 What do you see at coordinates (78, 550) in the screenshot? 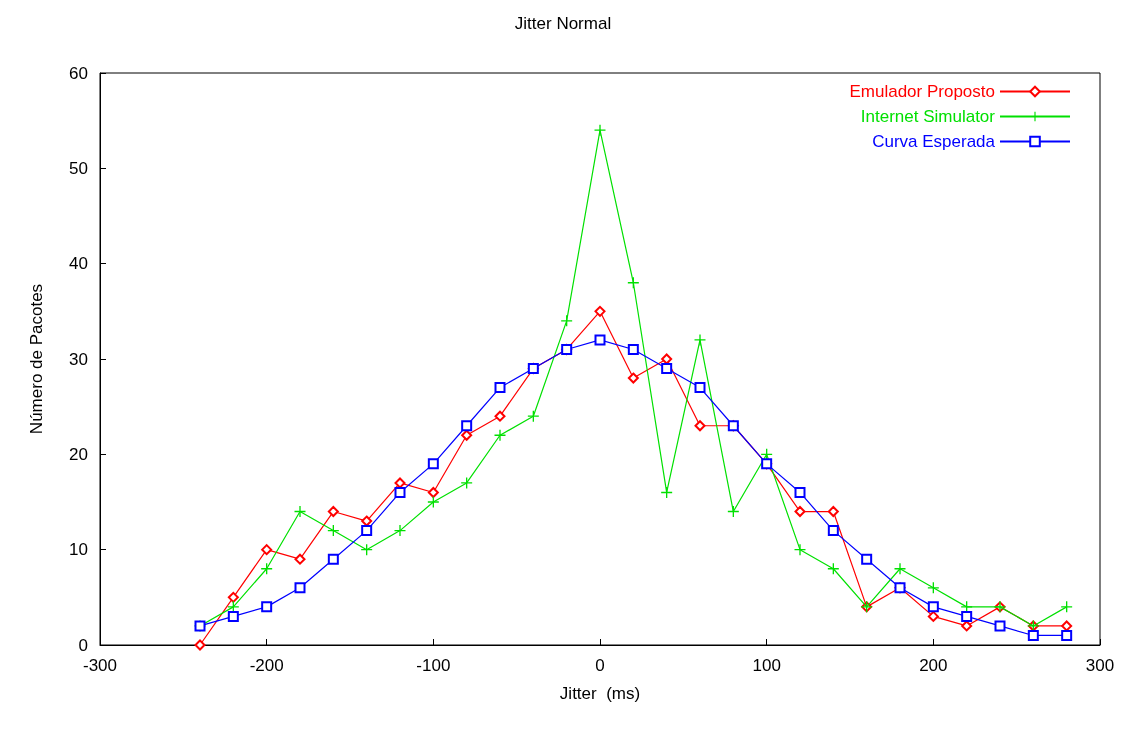
I see `y-tick-label: 10` at bounding box center [78, 550].